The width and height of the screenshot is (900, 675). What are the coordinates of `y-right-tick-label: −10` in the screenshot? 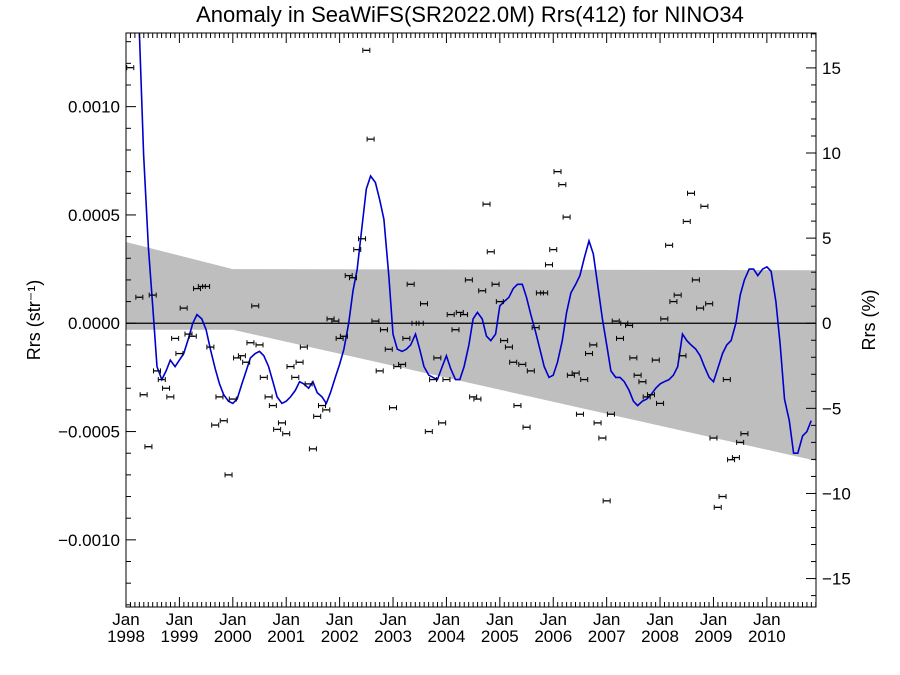 It's located at (836, 493).